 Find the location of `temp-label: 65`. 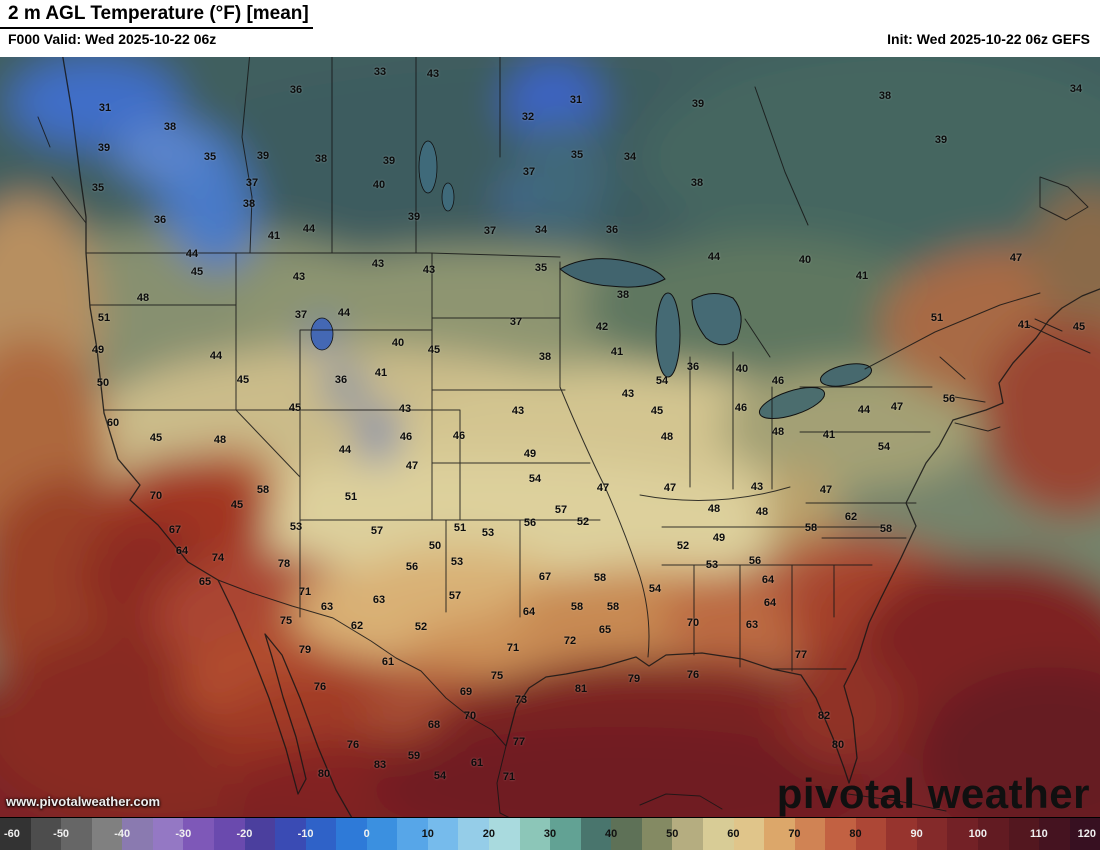

temp-label: 65 is located at coordinates (205, 582).